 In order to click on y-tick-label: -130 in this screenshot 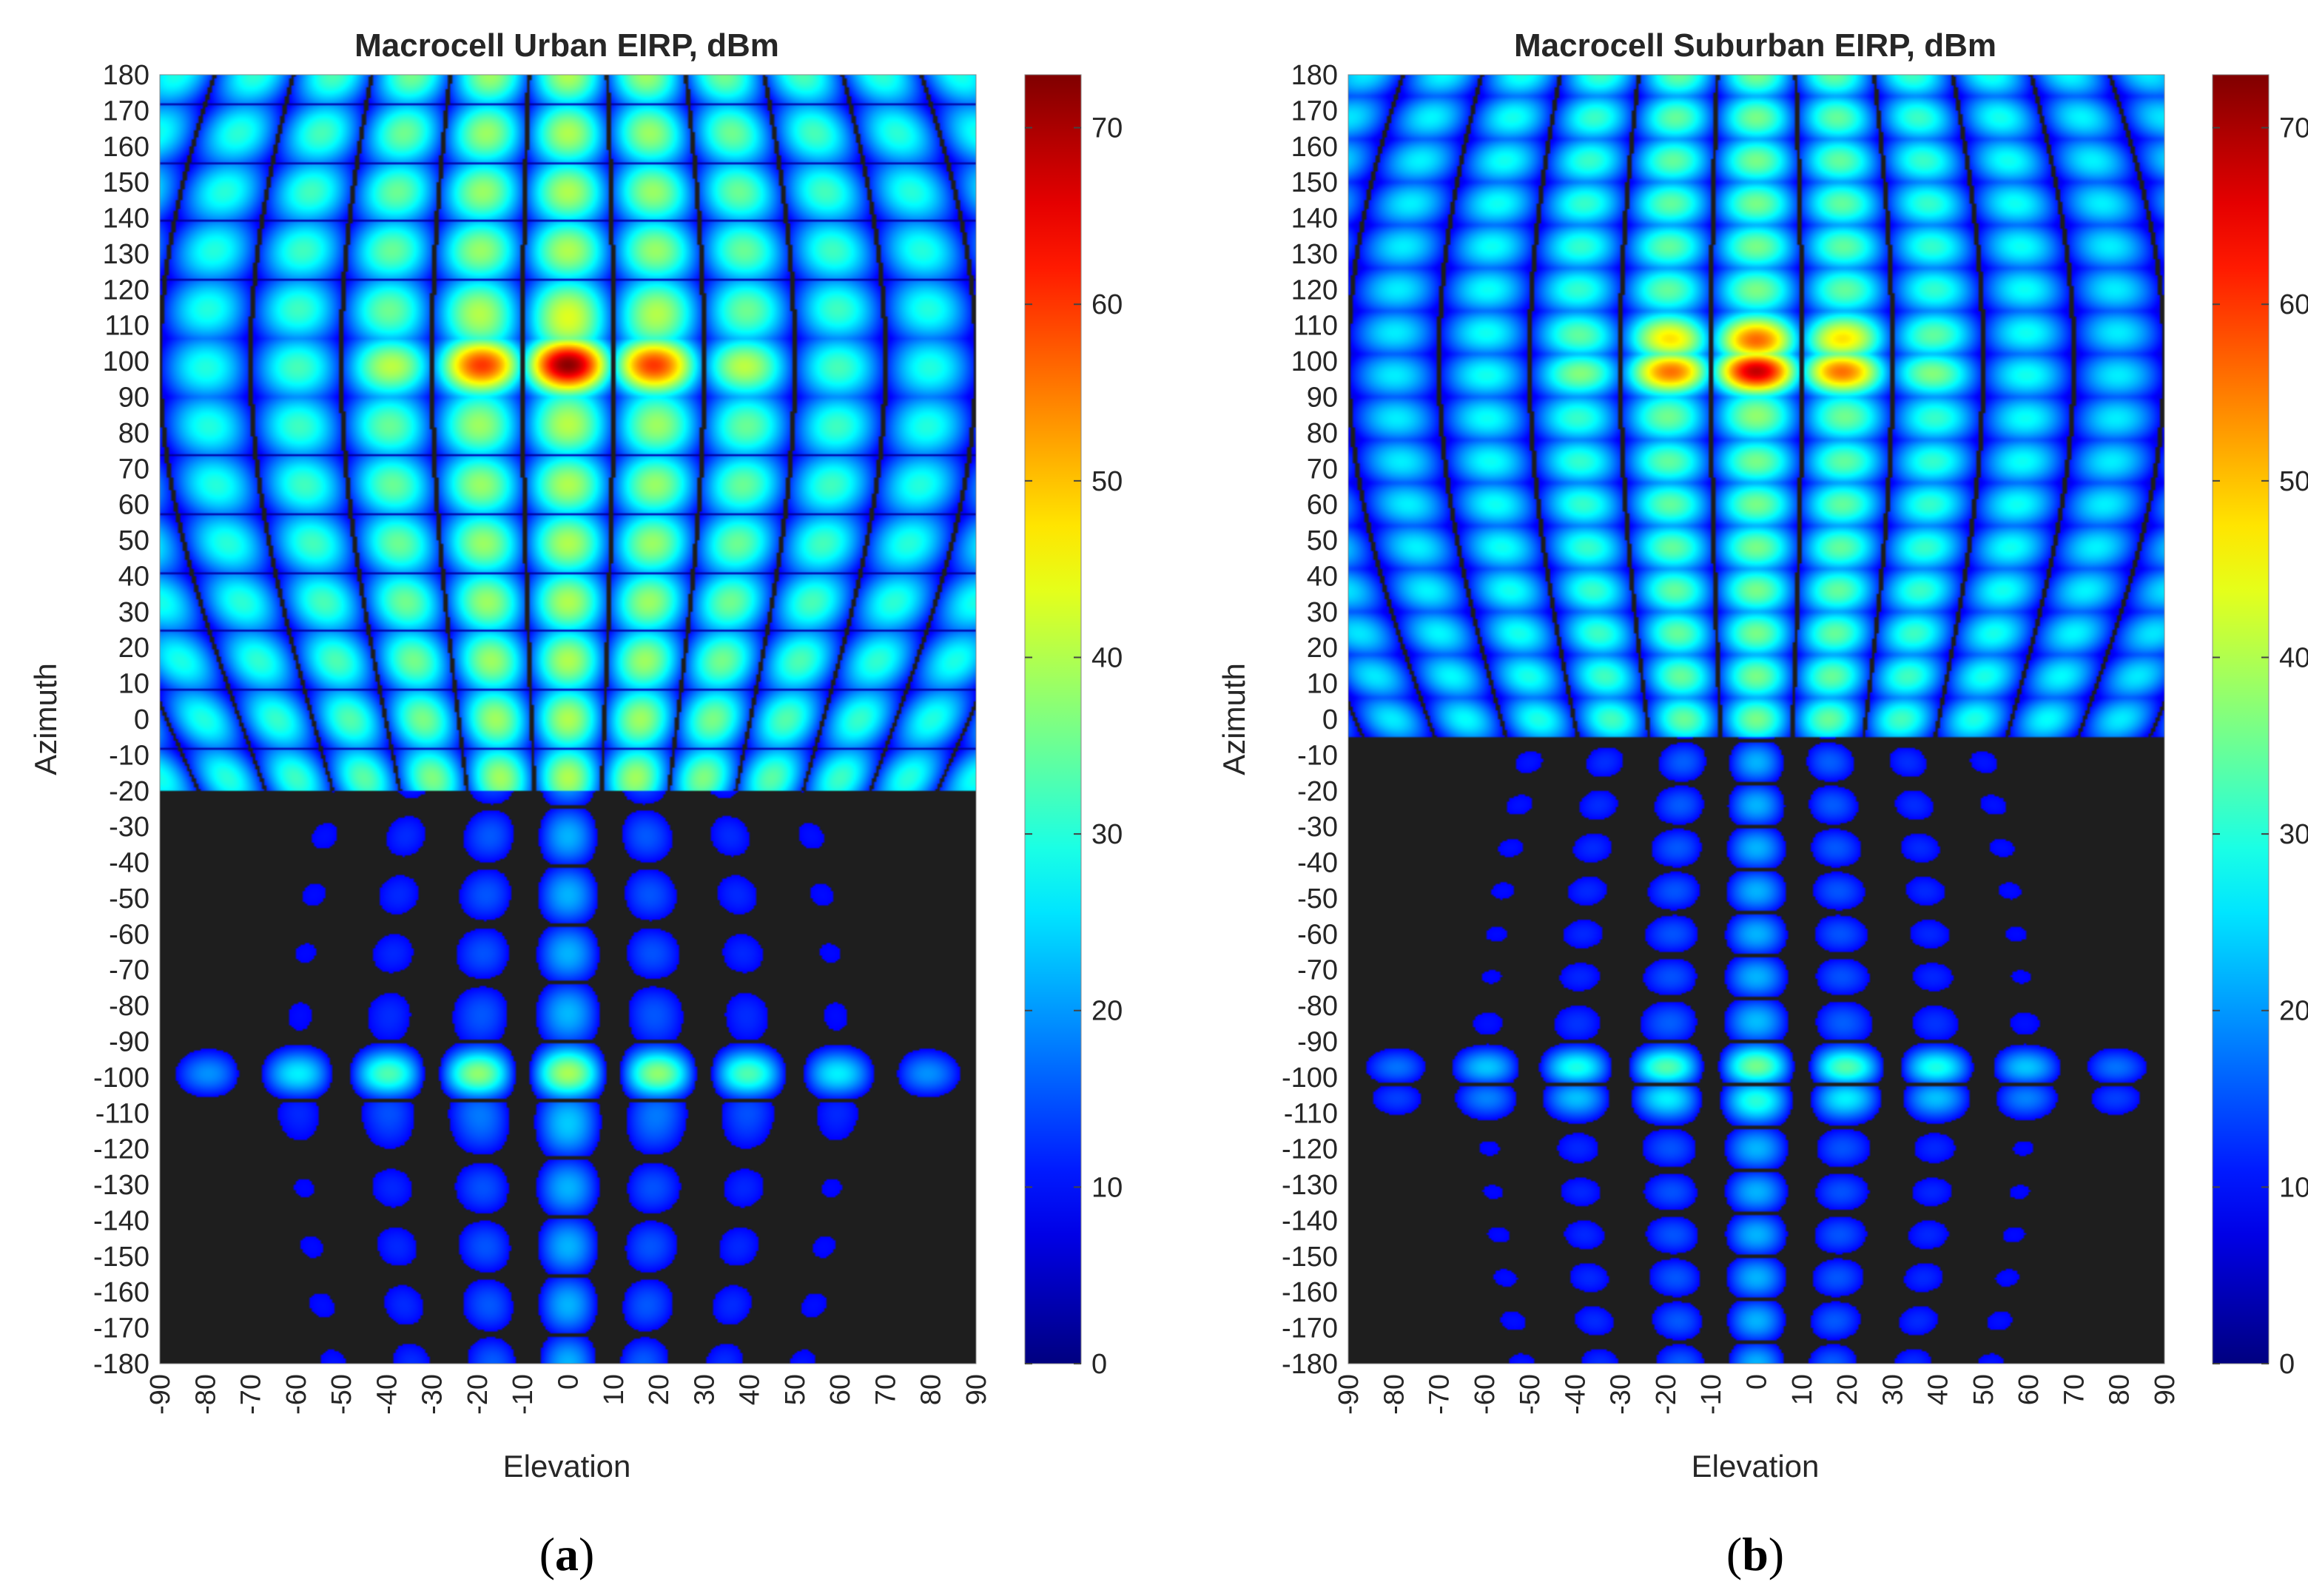, I will do `click(1310, 1185)`.